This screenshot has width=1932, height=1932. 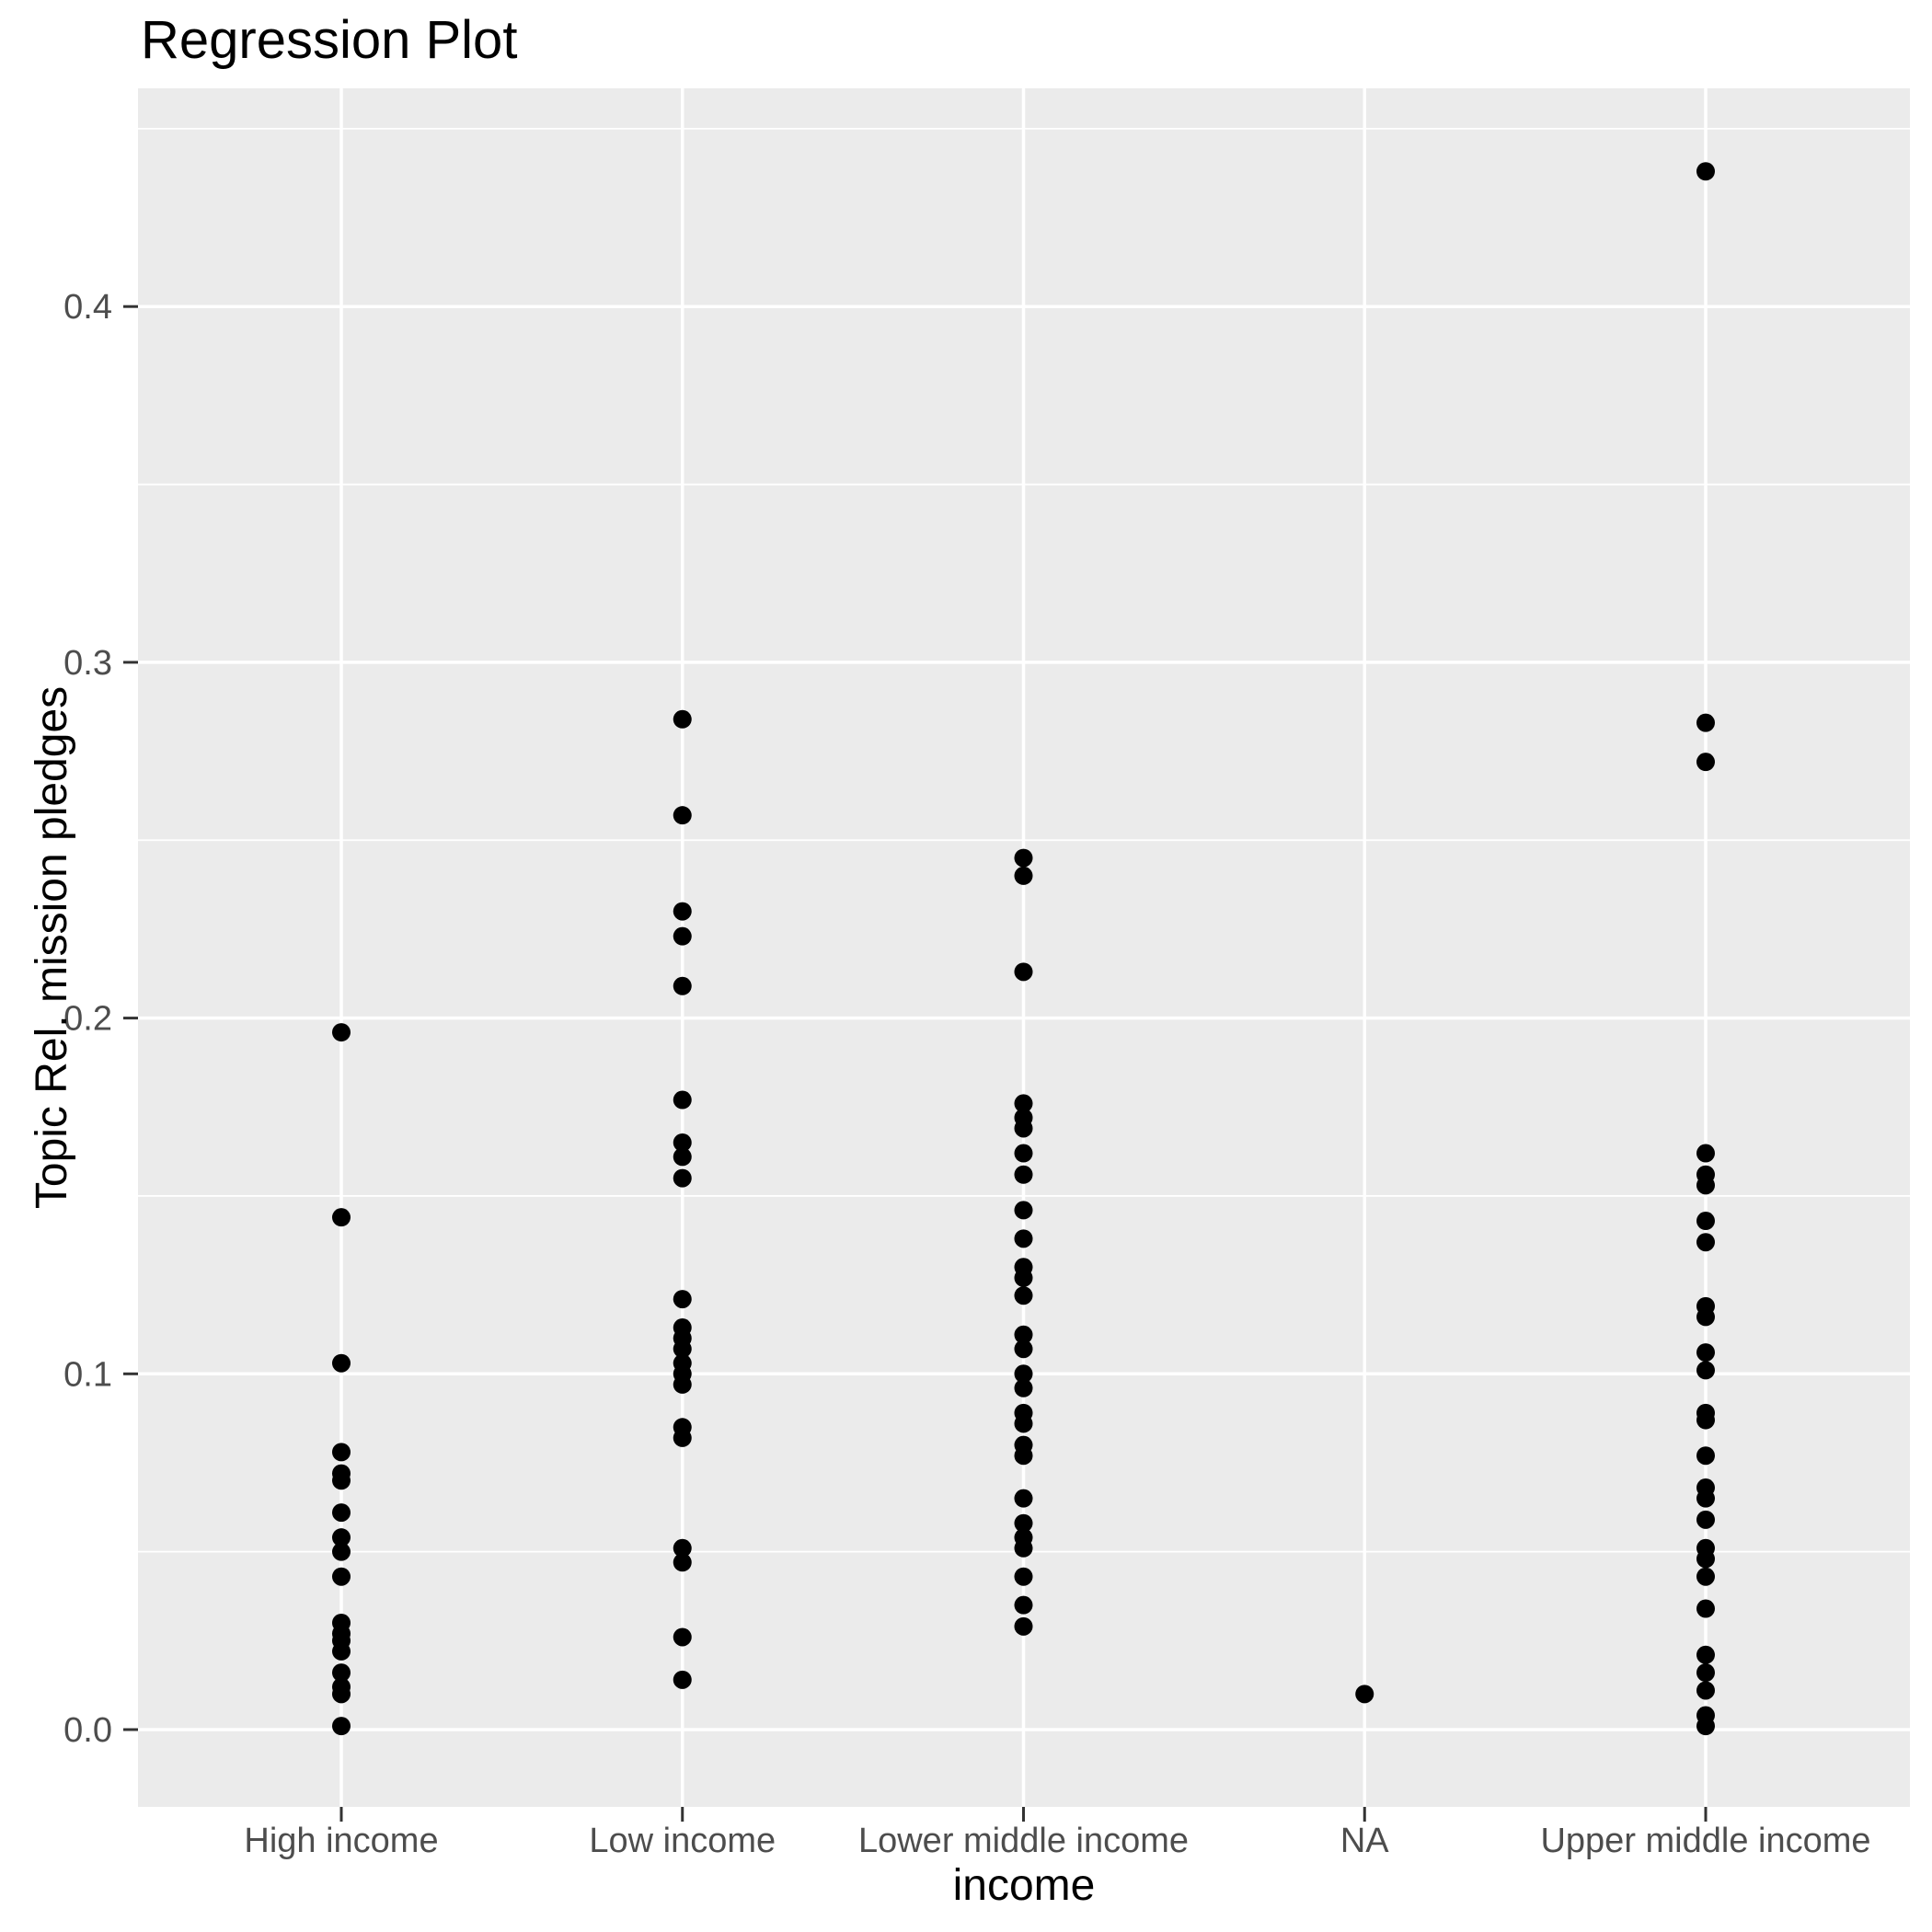 I want to click on y-tick-label: 0.4, so click(x=87, y=307).